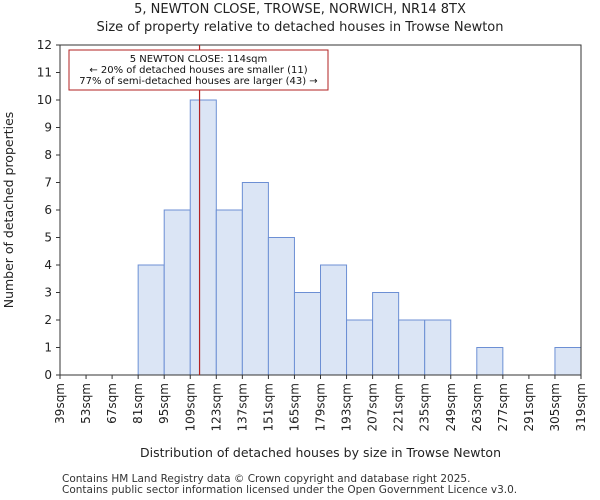  What do you see at coordinates (86, 403) in the screenshot?
I see `x-tick-label: 53sqm` at bounding box center [86, 403].